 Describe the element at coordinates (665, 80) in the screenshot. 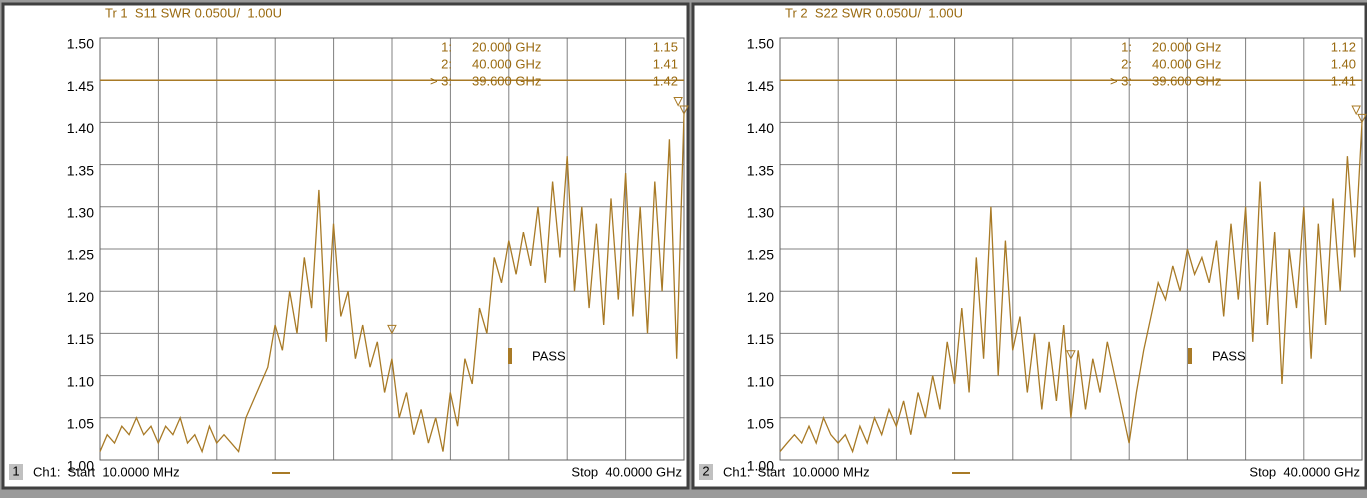

I see `marker-value: 1.42` at that location.